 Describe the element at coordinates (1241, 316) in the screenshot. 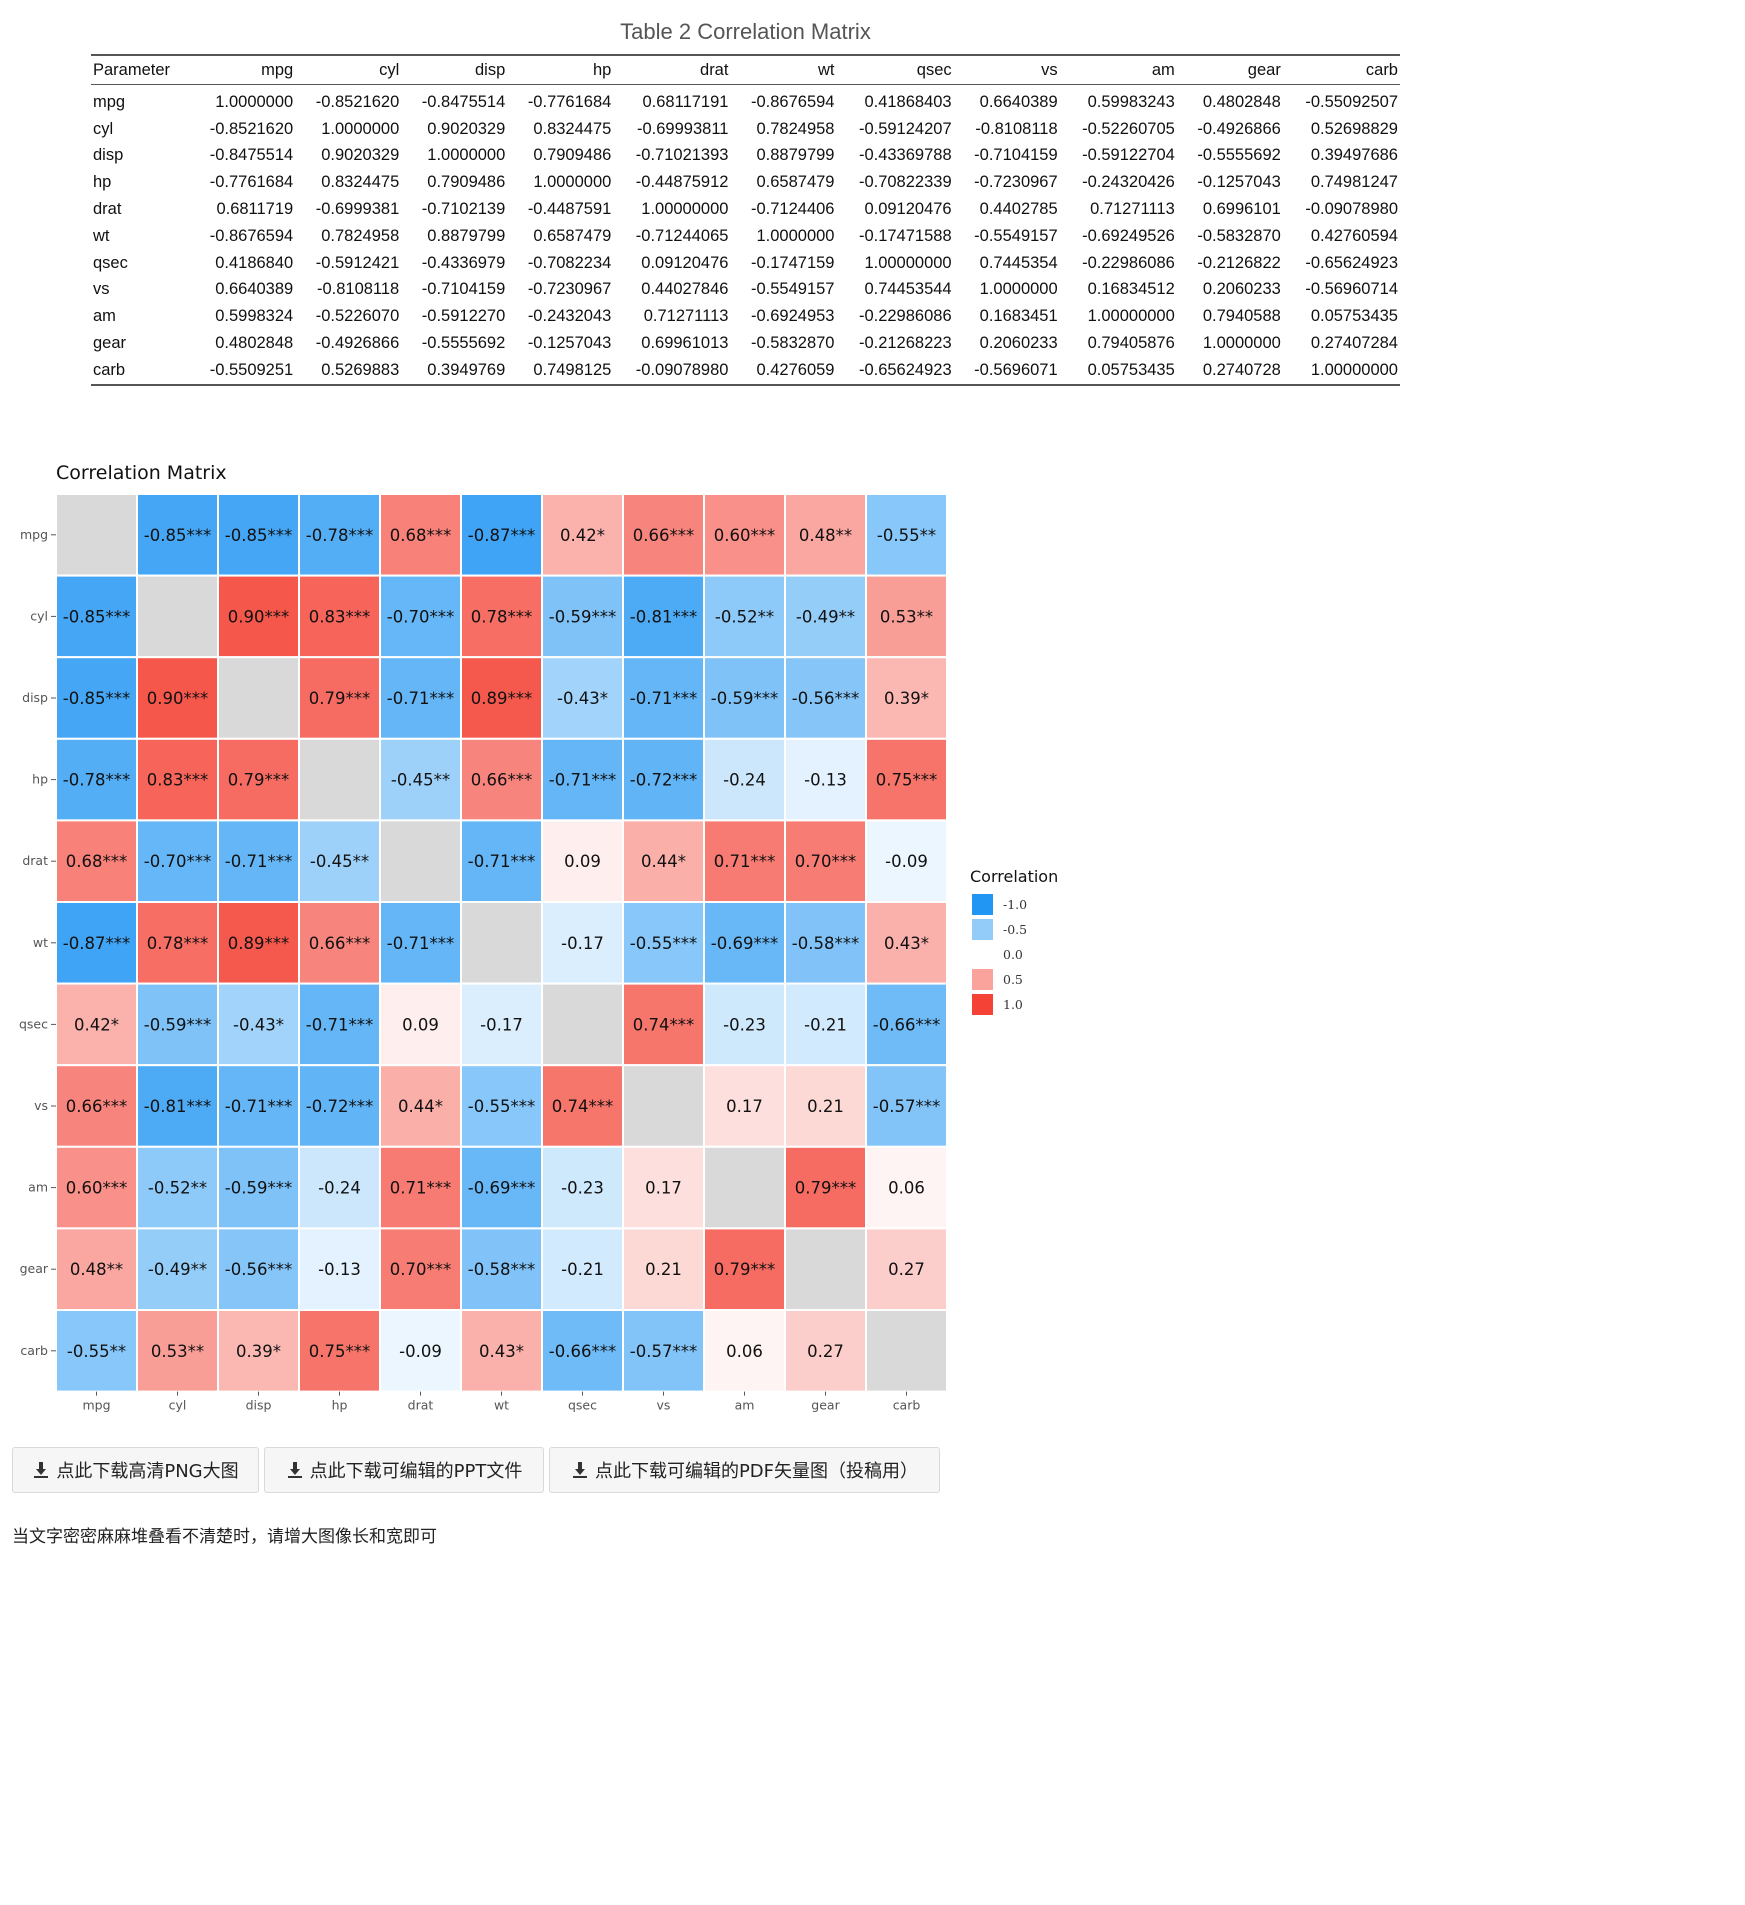

I see `table-cell: 0.7940588` at that location.